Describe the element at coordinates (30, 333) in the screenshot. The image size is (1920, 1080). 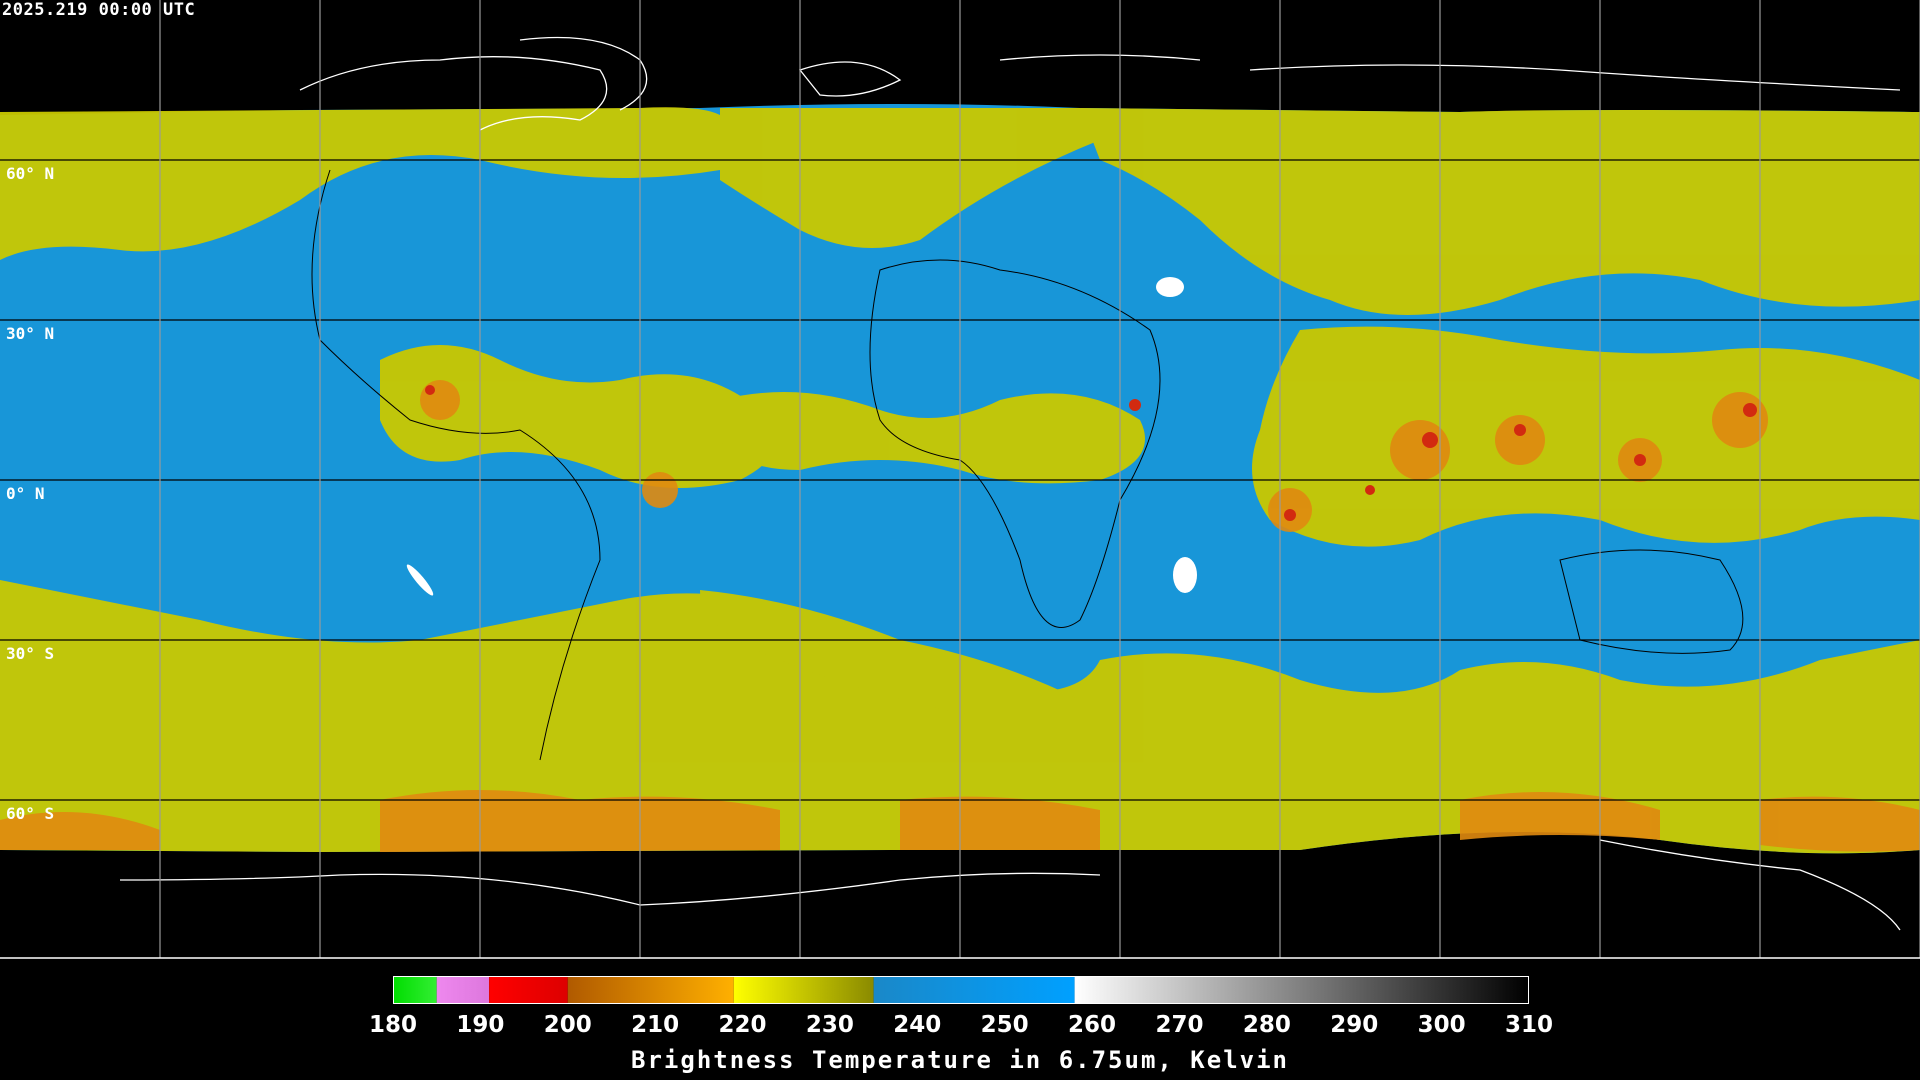
I see `lat-label-30n: 30° N` at that location.